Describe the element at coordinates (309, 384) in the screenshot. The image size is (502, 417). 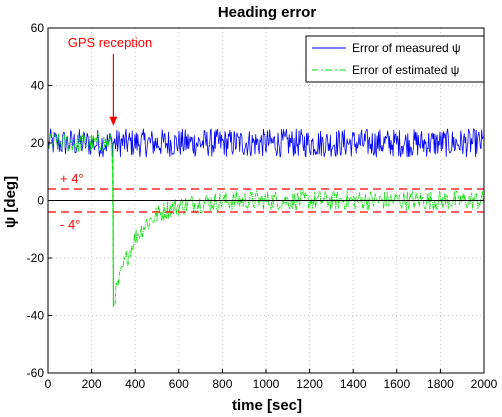
I see `x-tick-label: 1200` at that location.